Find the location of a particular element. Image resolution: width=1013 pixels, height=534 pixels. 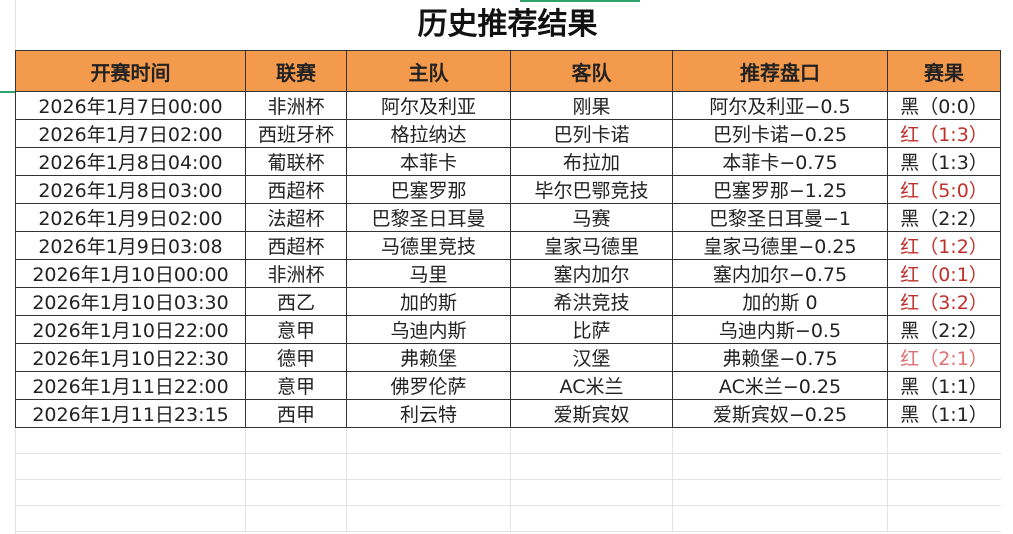

cell-result: 红（3:2） is located at coordinates (944, 301).